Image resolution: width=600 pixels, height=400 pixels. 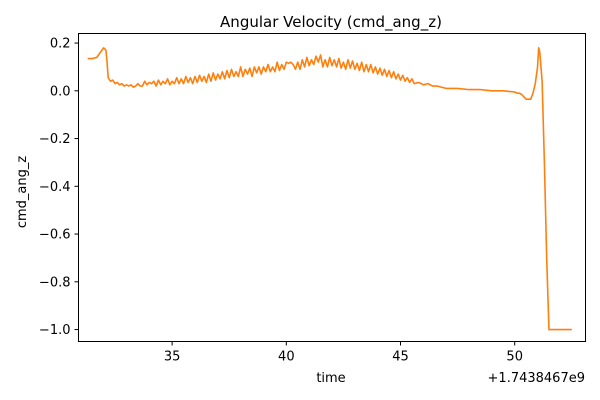 What do you see at coordinates (22, 192) in the screenshot?
I see `y-axis-label: cmd_ang_z` at bounding box center [22, 192].